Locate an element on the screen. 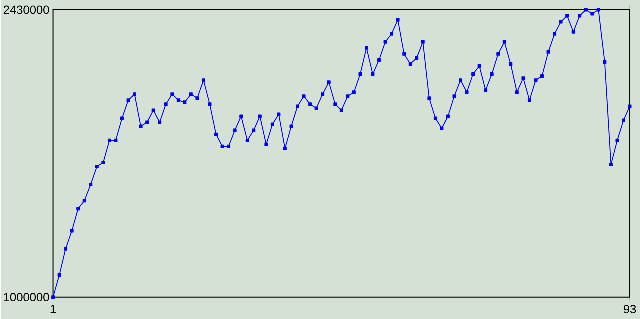 The image size is (640, 319). y-tick-label: 2430000 is located at coordinates (27, 10).